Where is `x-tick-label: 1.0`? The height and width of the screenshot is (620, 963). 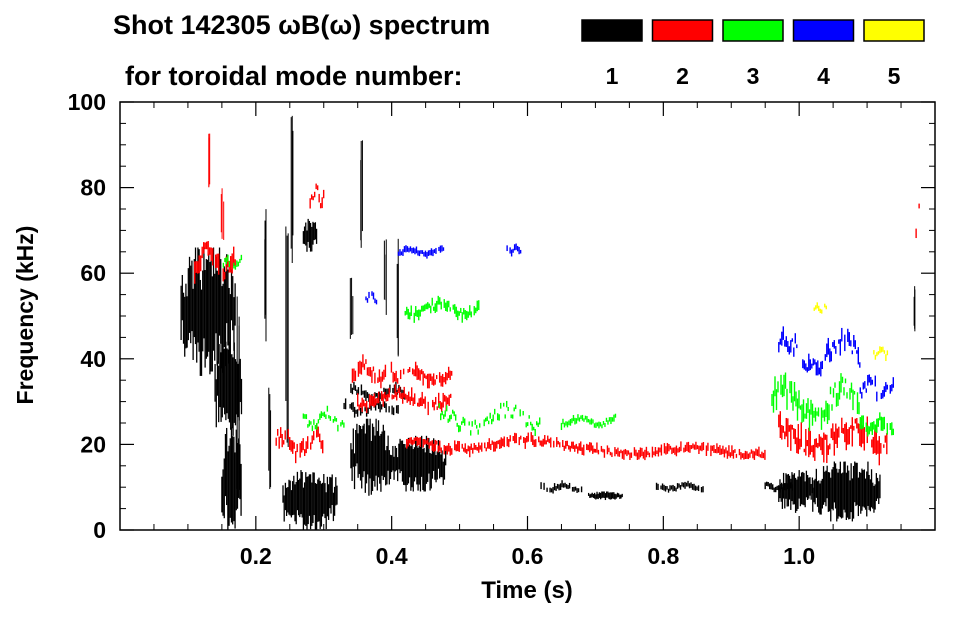
x-tick-label: 1.0 is located at coordinates (799, 556).